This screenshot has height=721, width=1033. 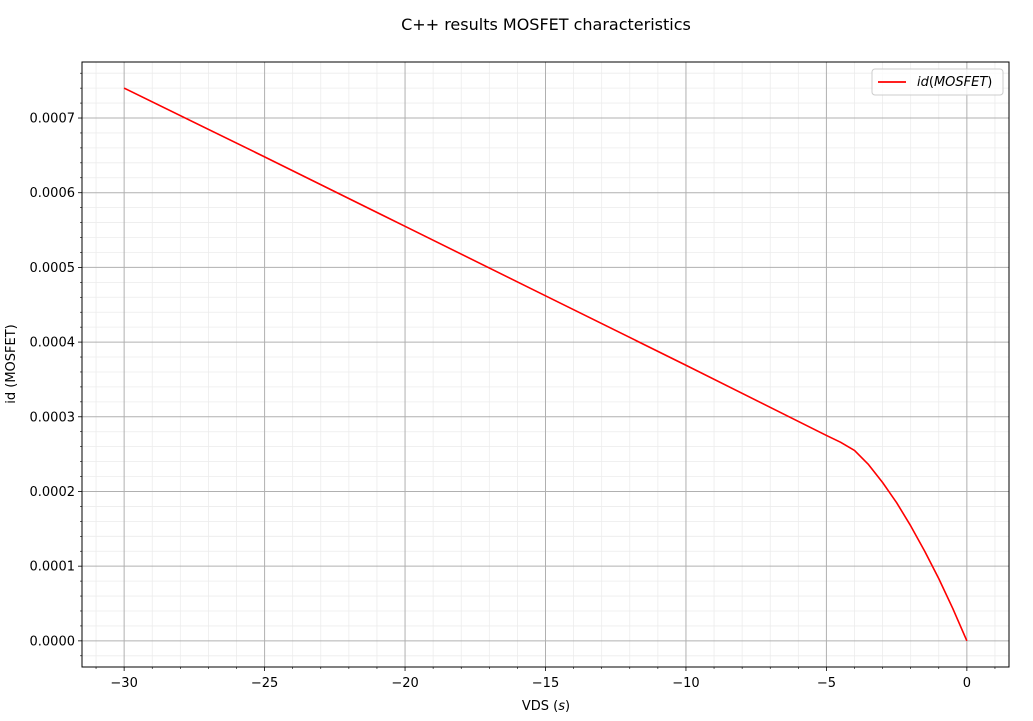 I want to click on legend: id(MOSFET), so click(x=937, y=82).